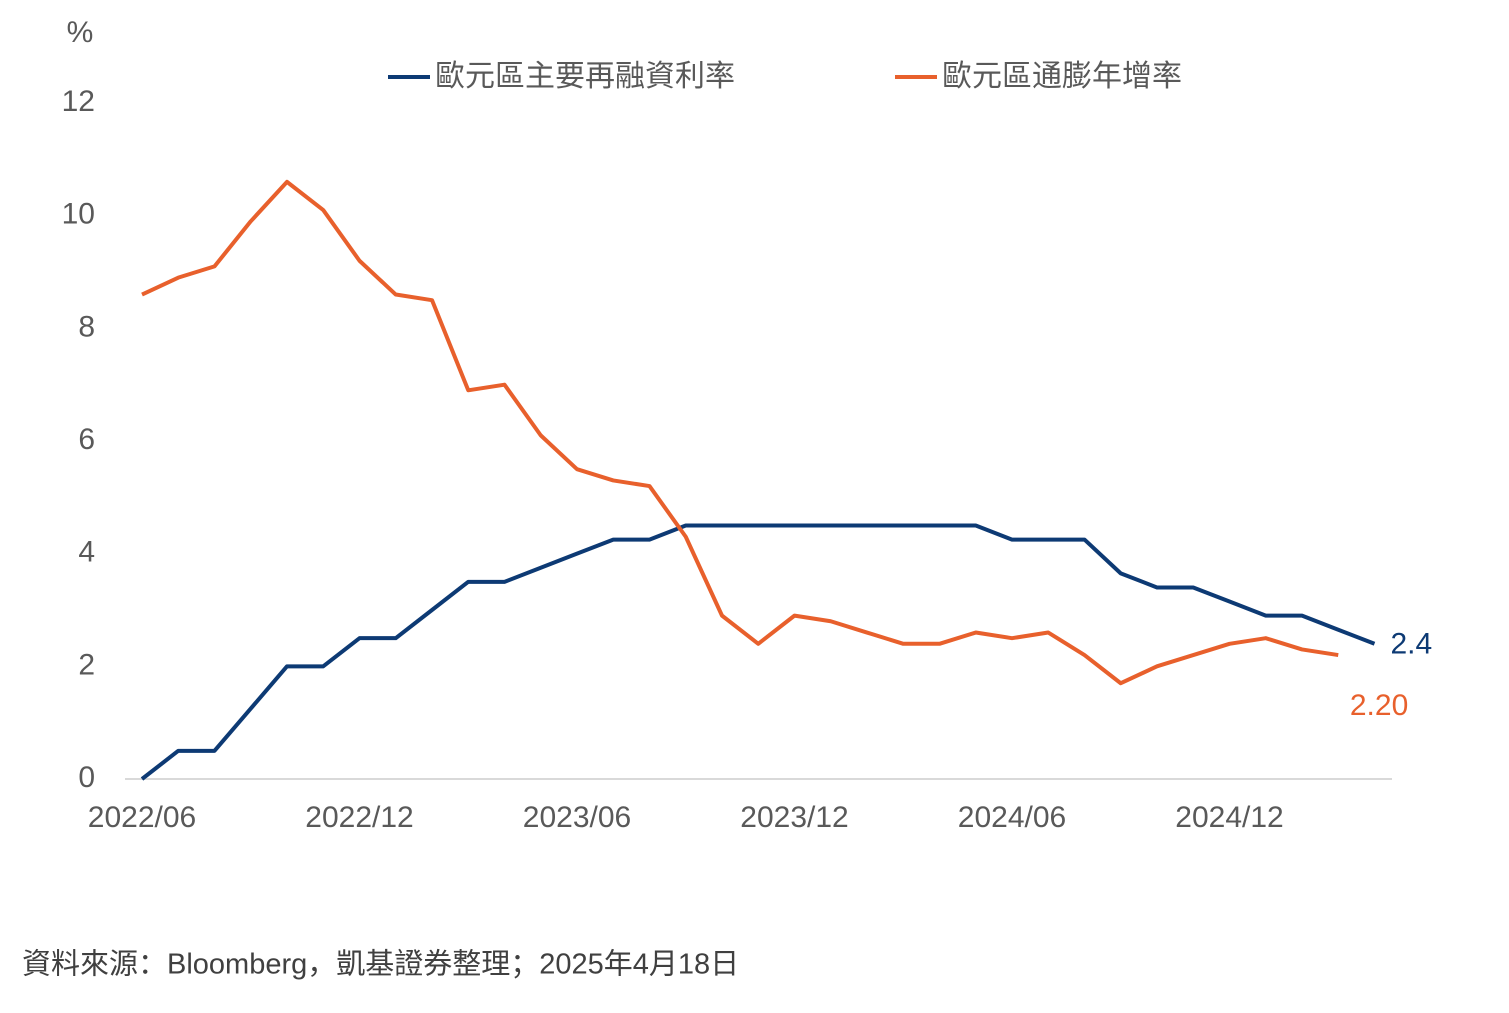  Describe the element at coordinates (86, 552) in the screenshot. I see `y-tick-label: 4` at that location.